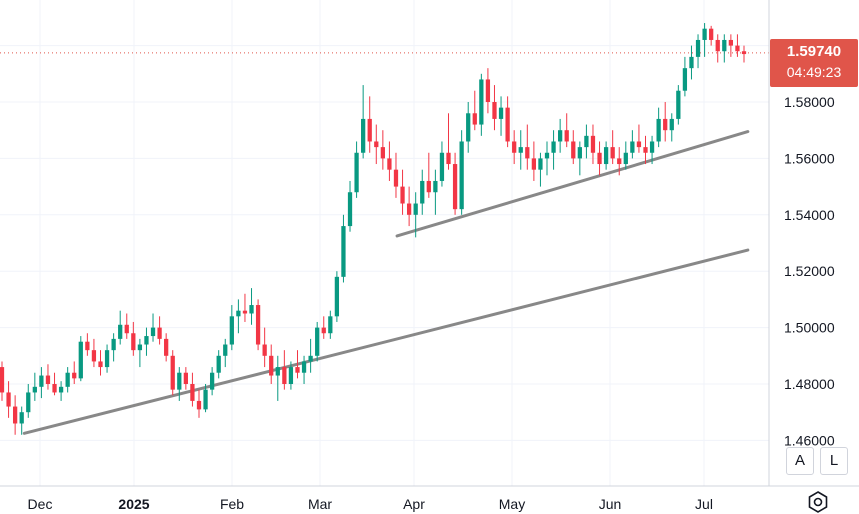  I want to click on current-price-label: 1.59740, so click(814, 51).